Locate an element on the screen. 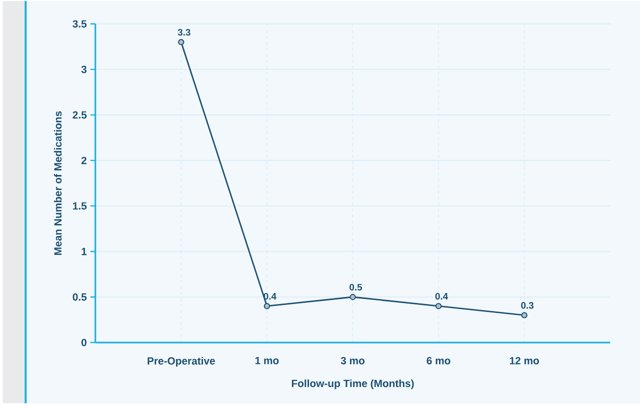 This screenshot has width=640, height=404. data-label: 3.3 is located at coordinates (184, 32).